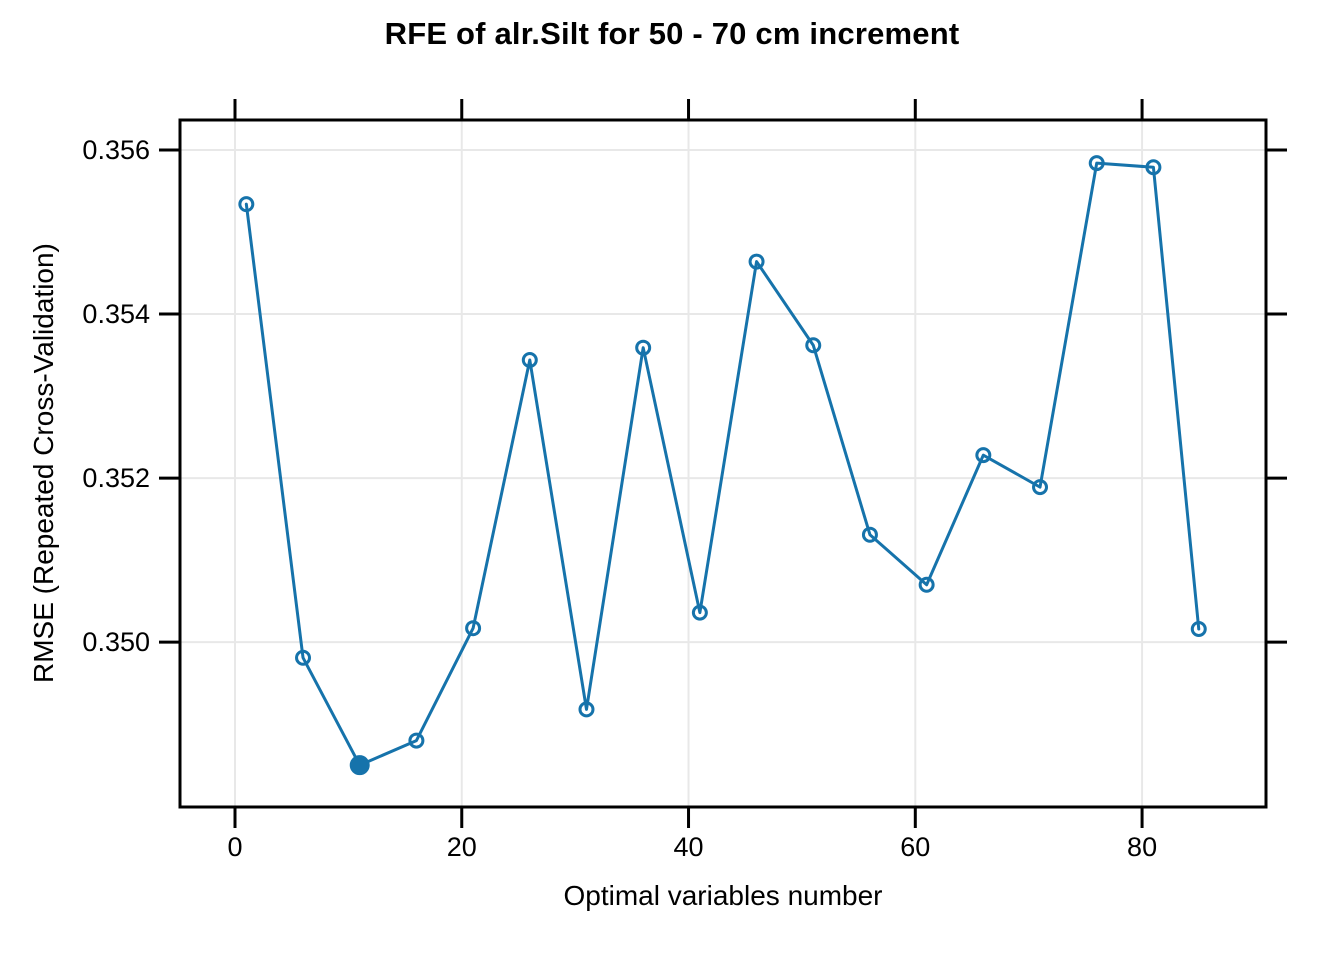  What do you see at coordinates (723, 895) in the screenshot?
I see `x-axis-title: Optimal variables number` at bounding box center [723, 895].